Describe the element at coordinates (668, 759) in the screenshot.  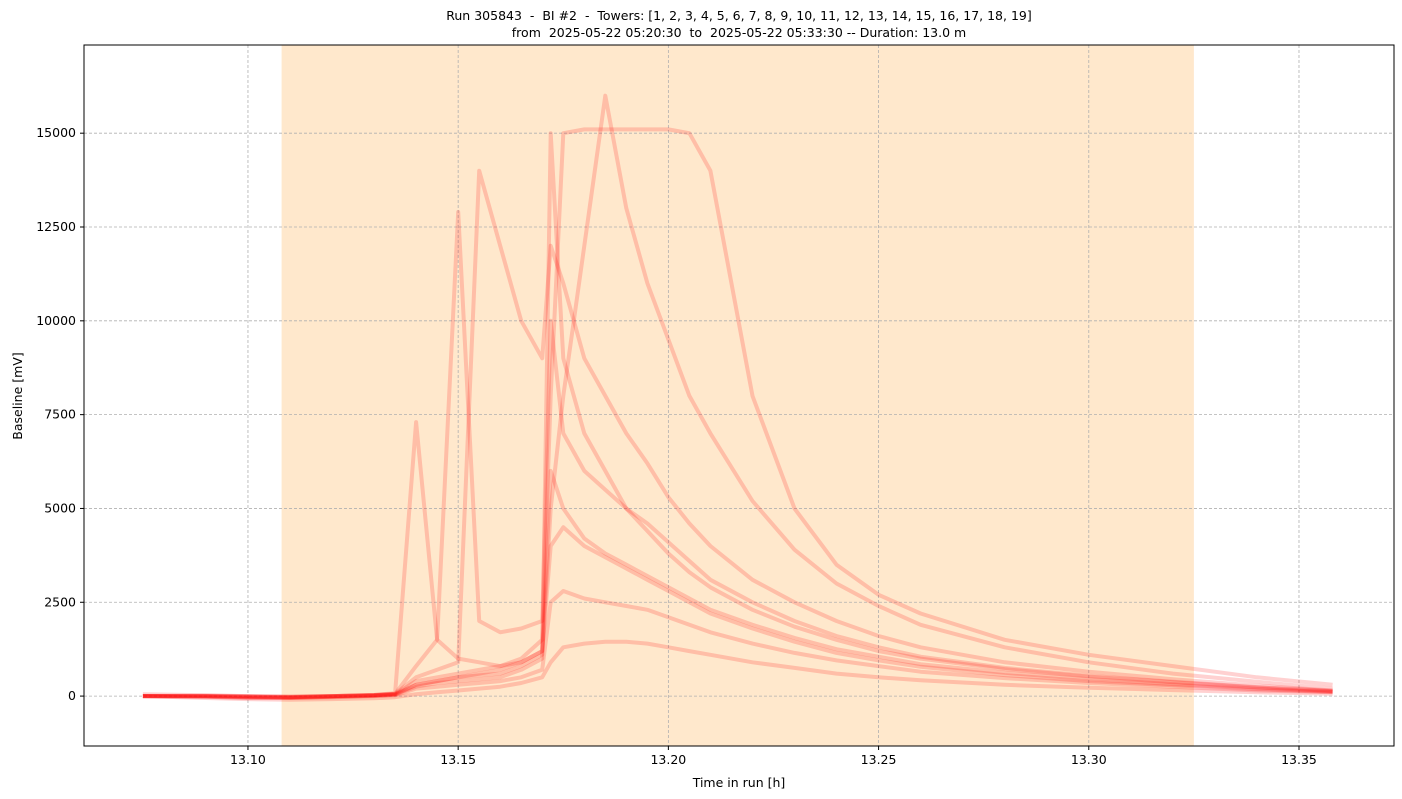
I see `x-tick-label: 13.20` at that location.